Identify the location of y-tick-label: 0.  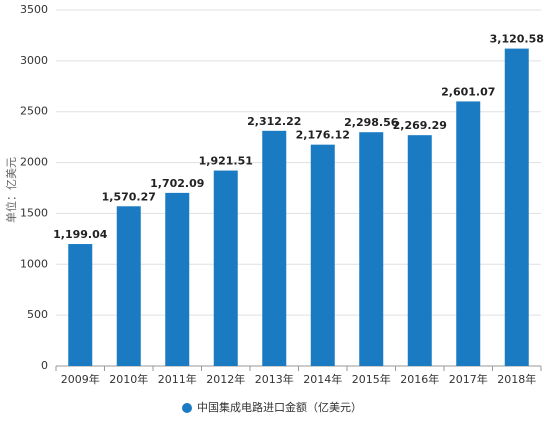
(44, 365).